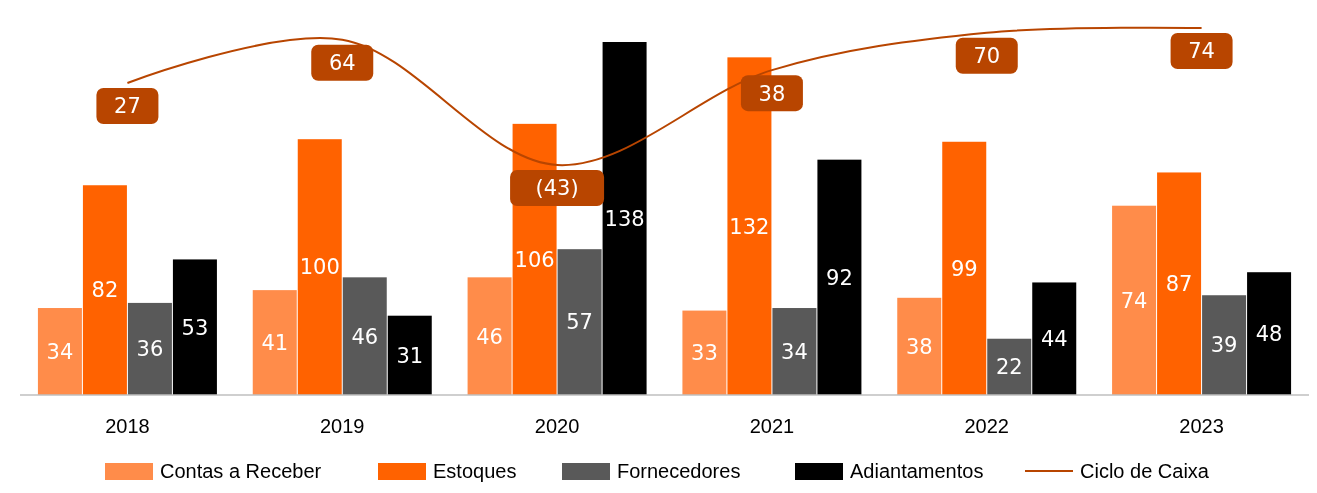  Describe the element at coordinates (342, 63) in the screenshot. I see `data-label: 64` at that location.